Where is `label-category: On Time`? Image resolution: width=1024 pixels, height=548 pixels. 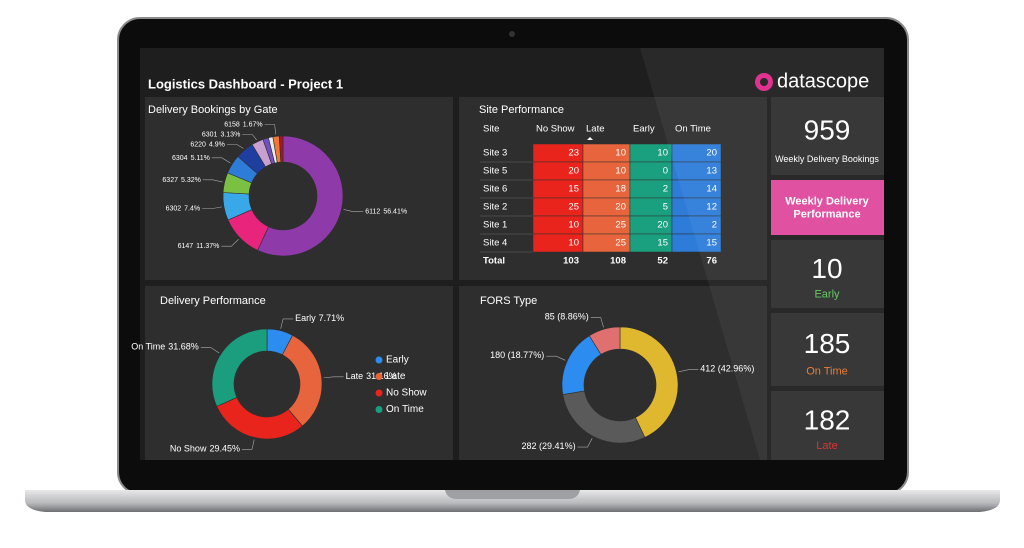 label-category: On Time is located at coordinates (148, 347).